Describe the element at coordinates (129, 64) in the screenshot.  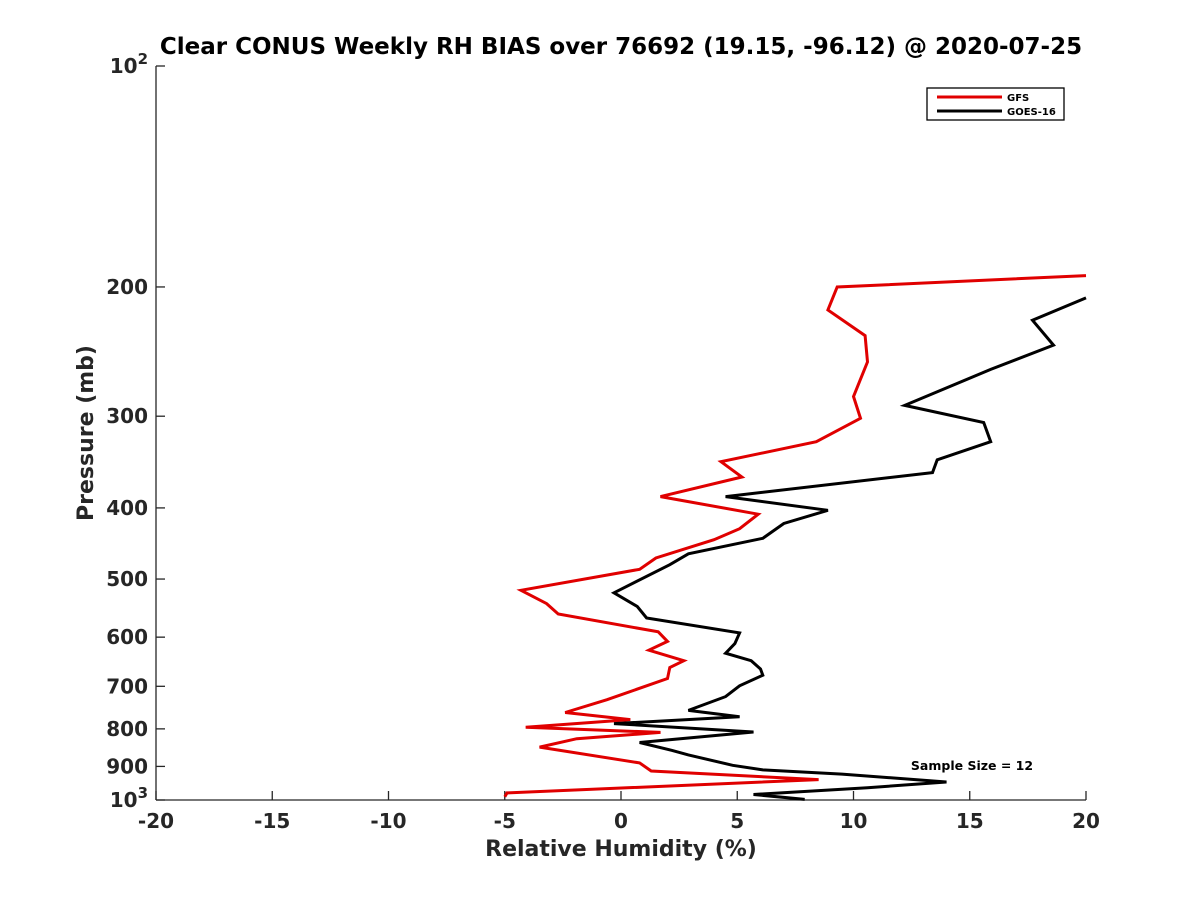
I see `y-tick-label: 10²` at that location.